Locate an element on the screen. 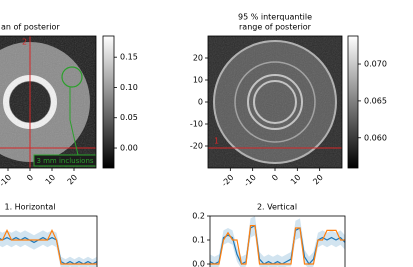 Image resolution: width=413 pixels, height=267 pixels. y-tick-label: 20 is located at coordinates (198, 58).